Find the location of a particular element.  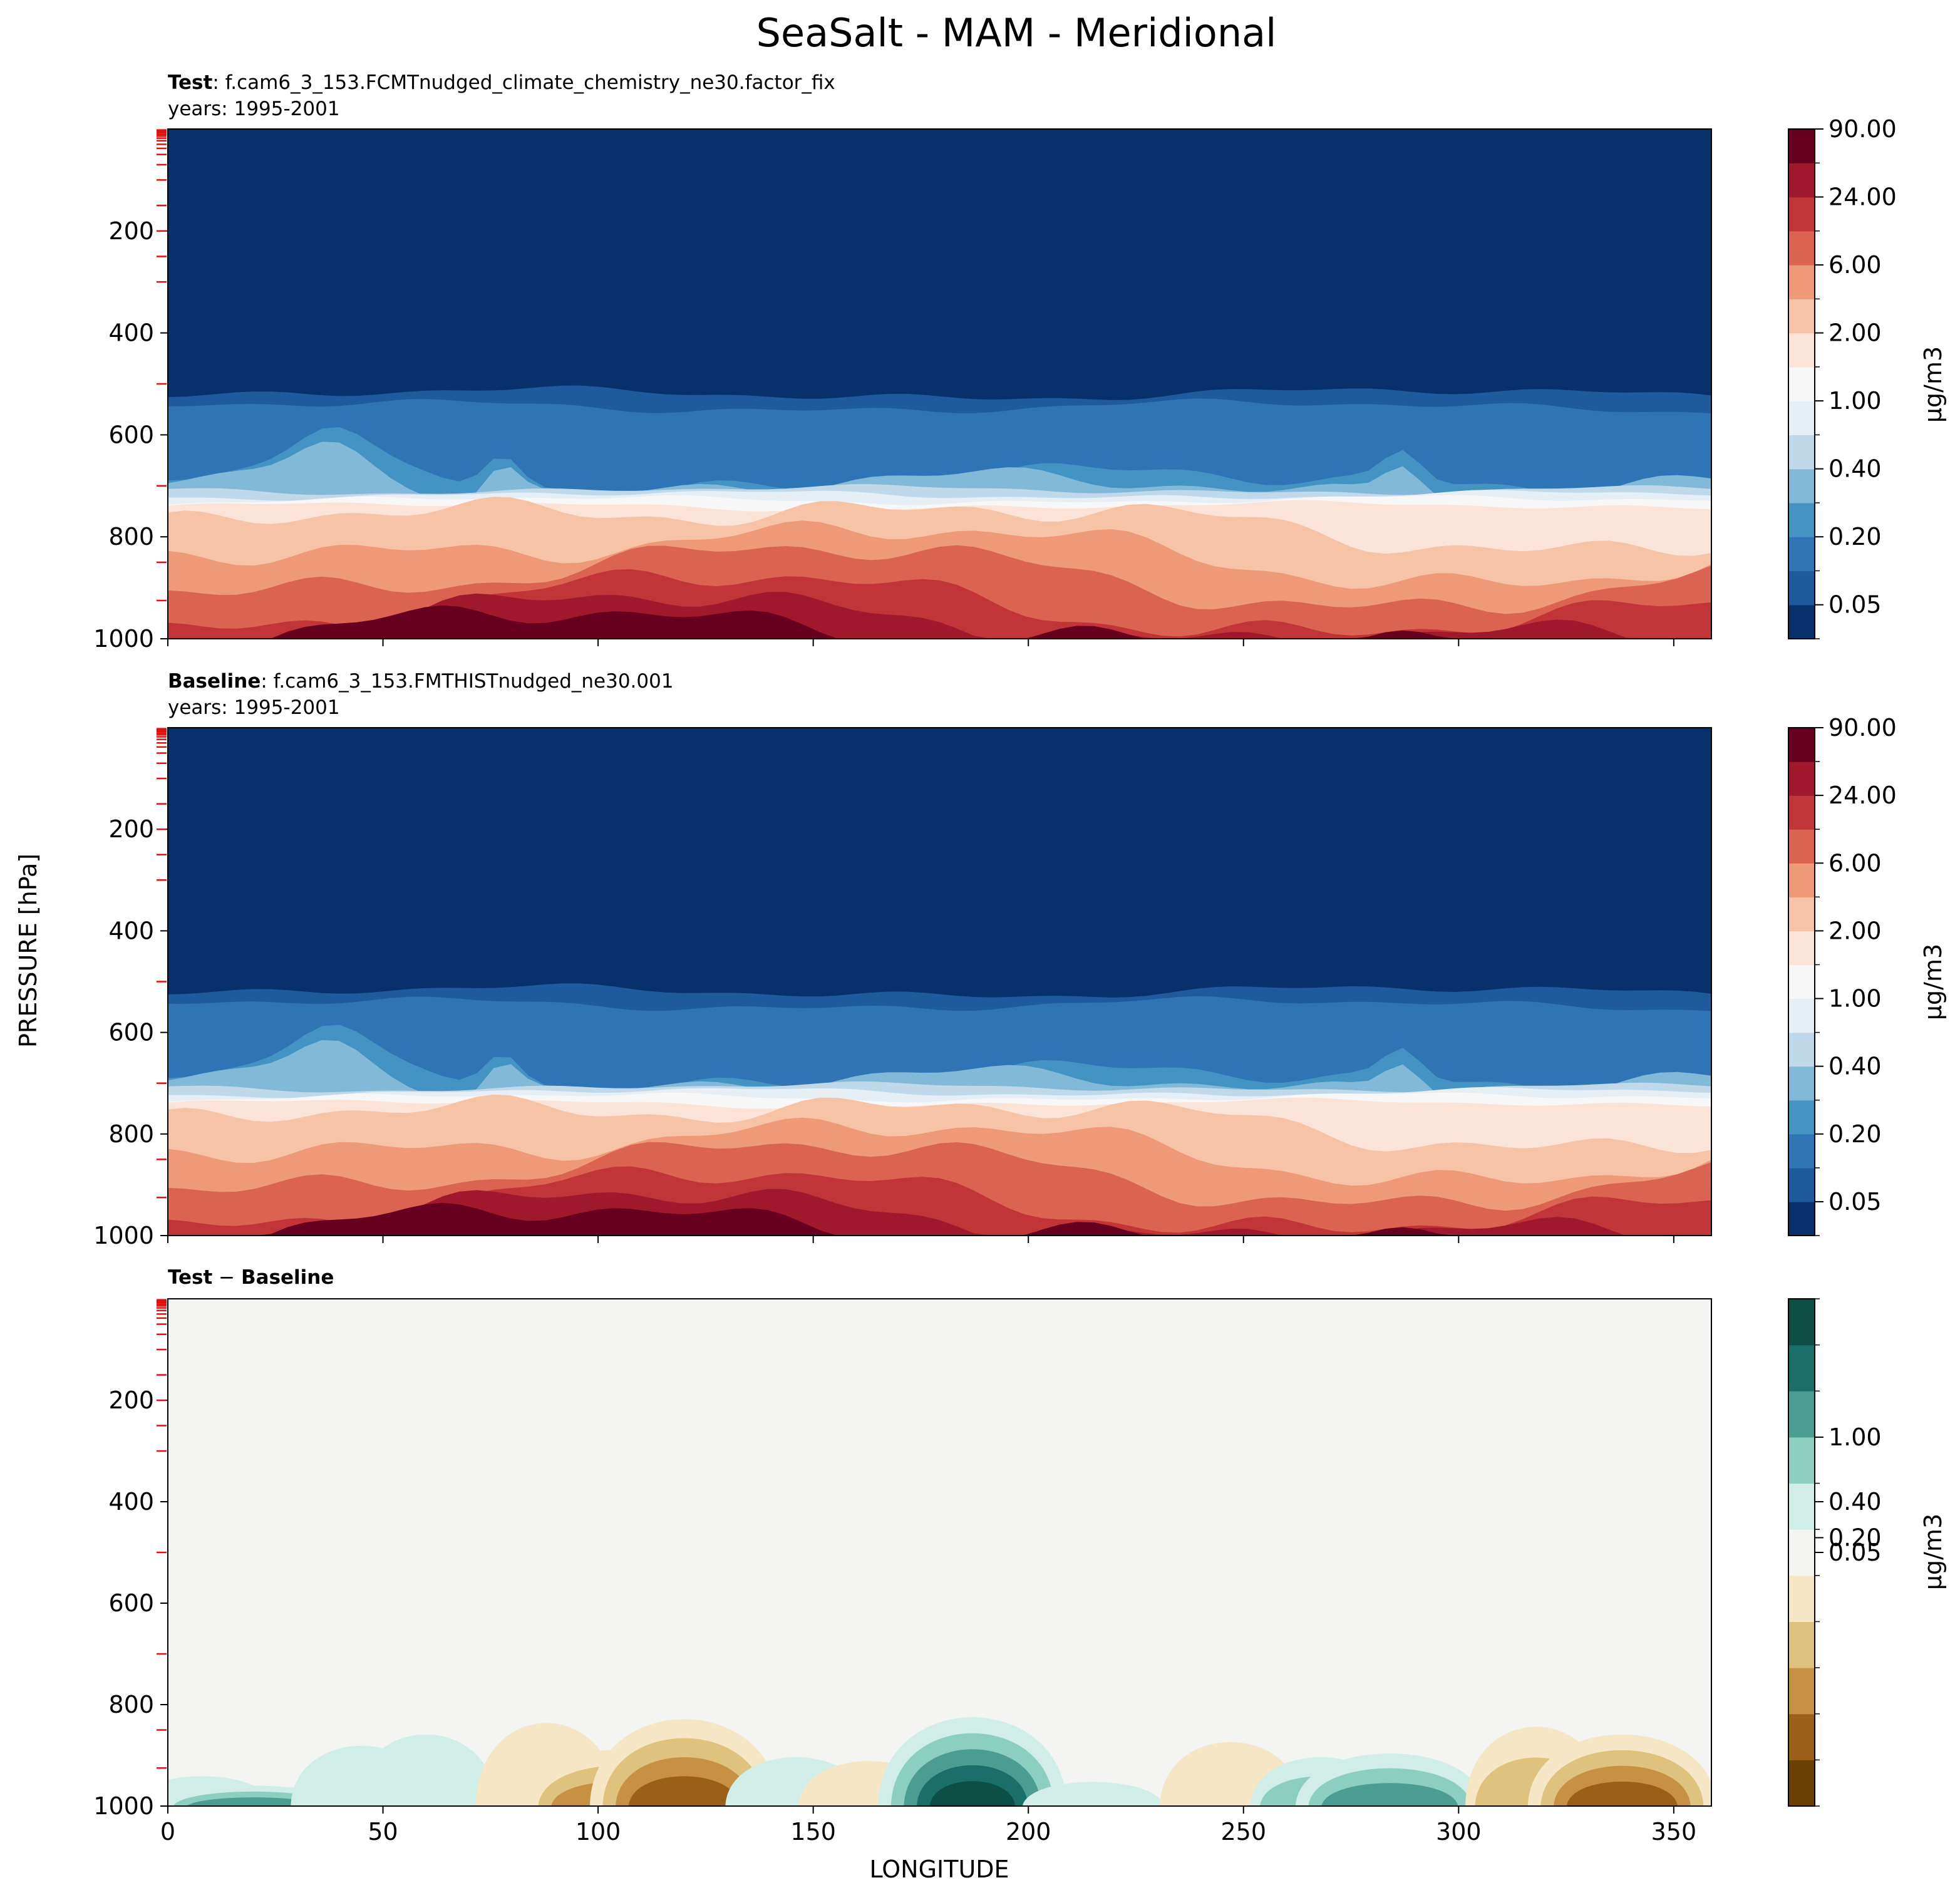

x-tick-label: 0 is located at coordinates (167, 1832).